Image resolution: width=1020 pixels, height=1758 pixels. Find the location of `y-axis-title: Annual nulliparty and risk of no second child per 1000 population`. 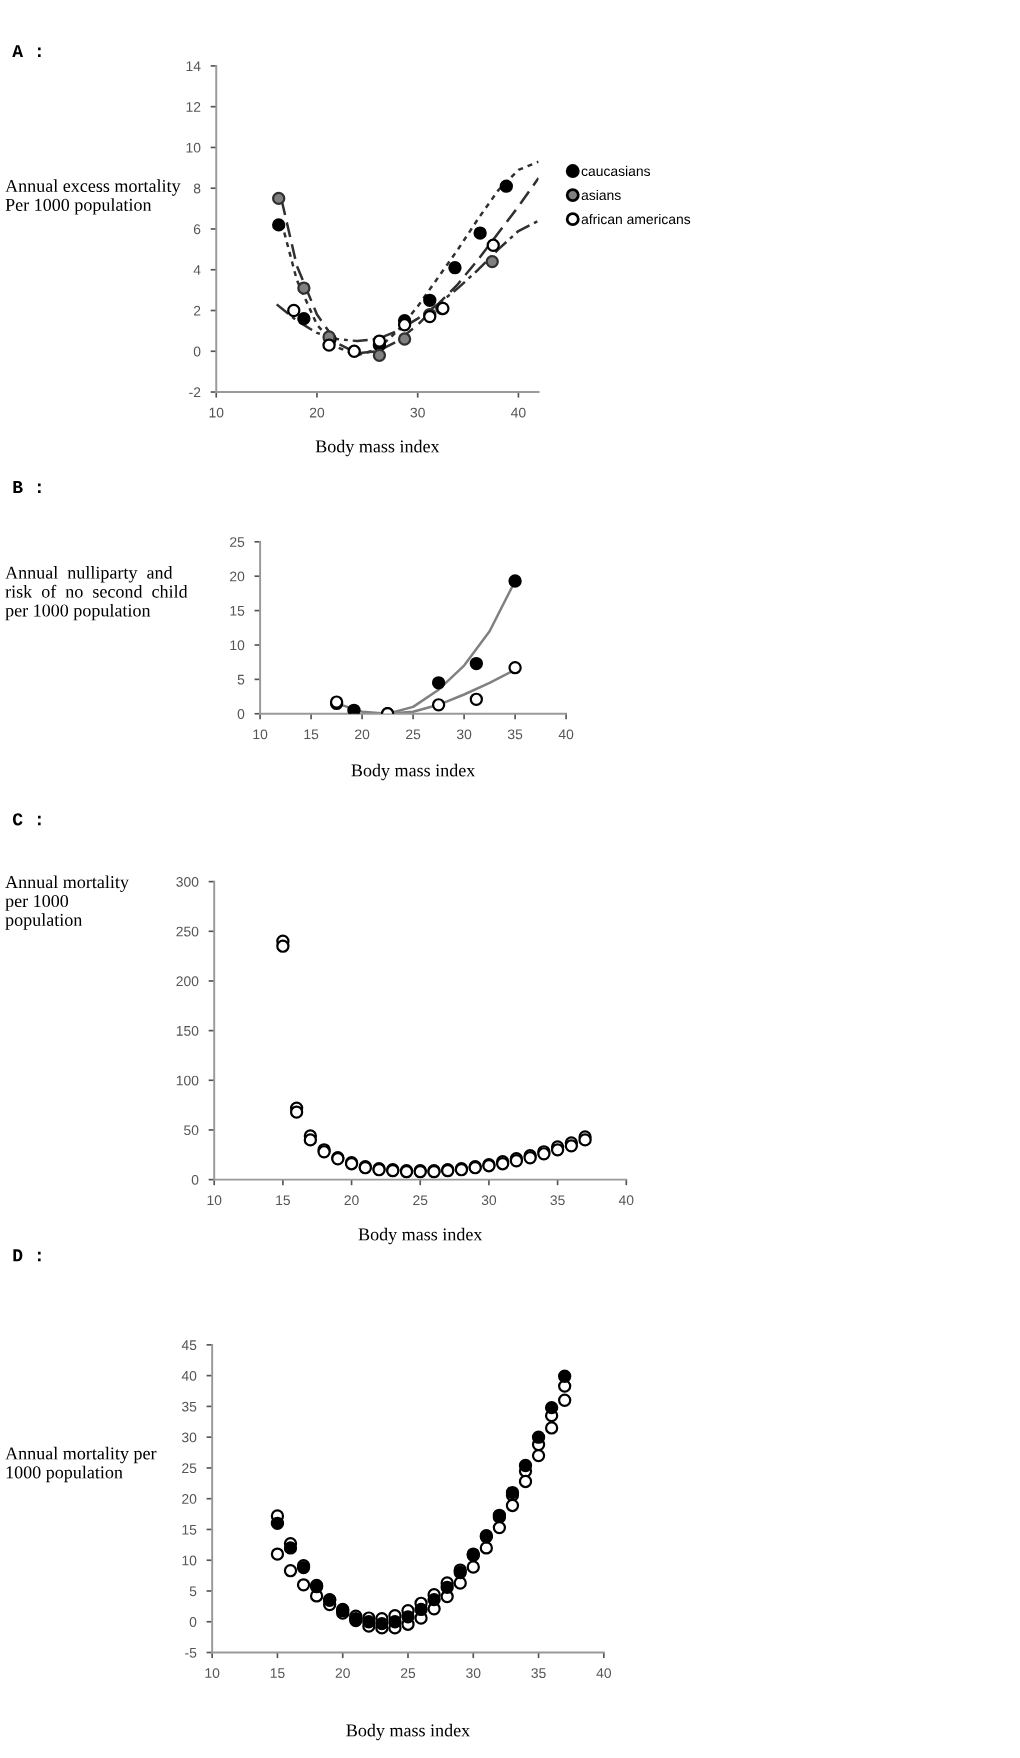

y-axis-title: Annual nulliparty and risk of no second child per 1000 population is located at coordinates (96, 593).